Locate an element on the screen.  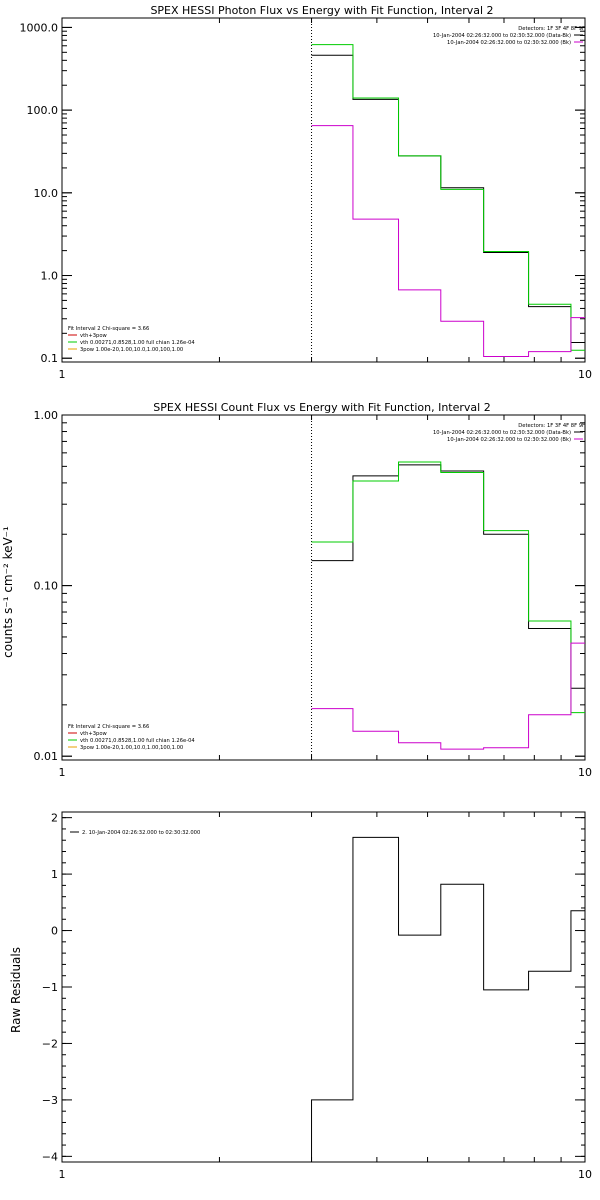
count-legend-bottom-left-entry: vth+3pow is located at coordinates (94, 734).